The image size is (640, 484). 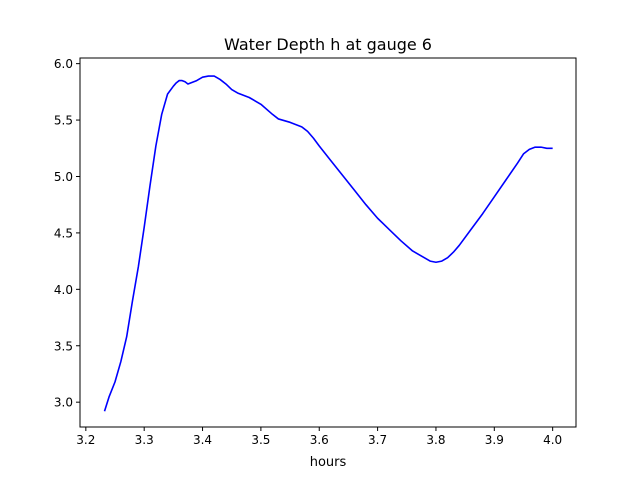 I want to click on y-tick-label: 5.0, so click(x=63, y=177).